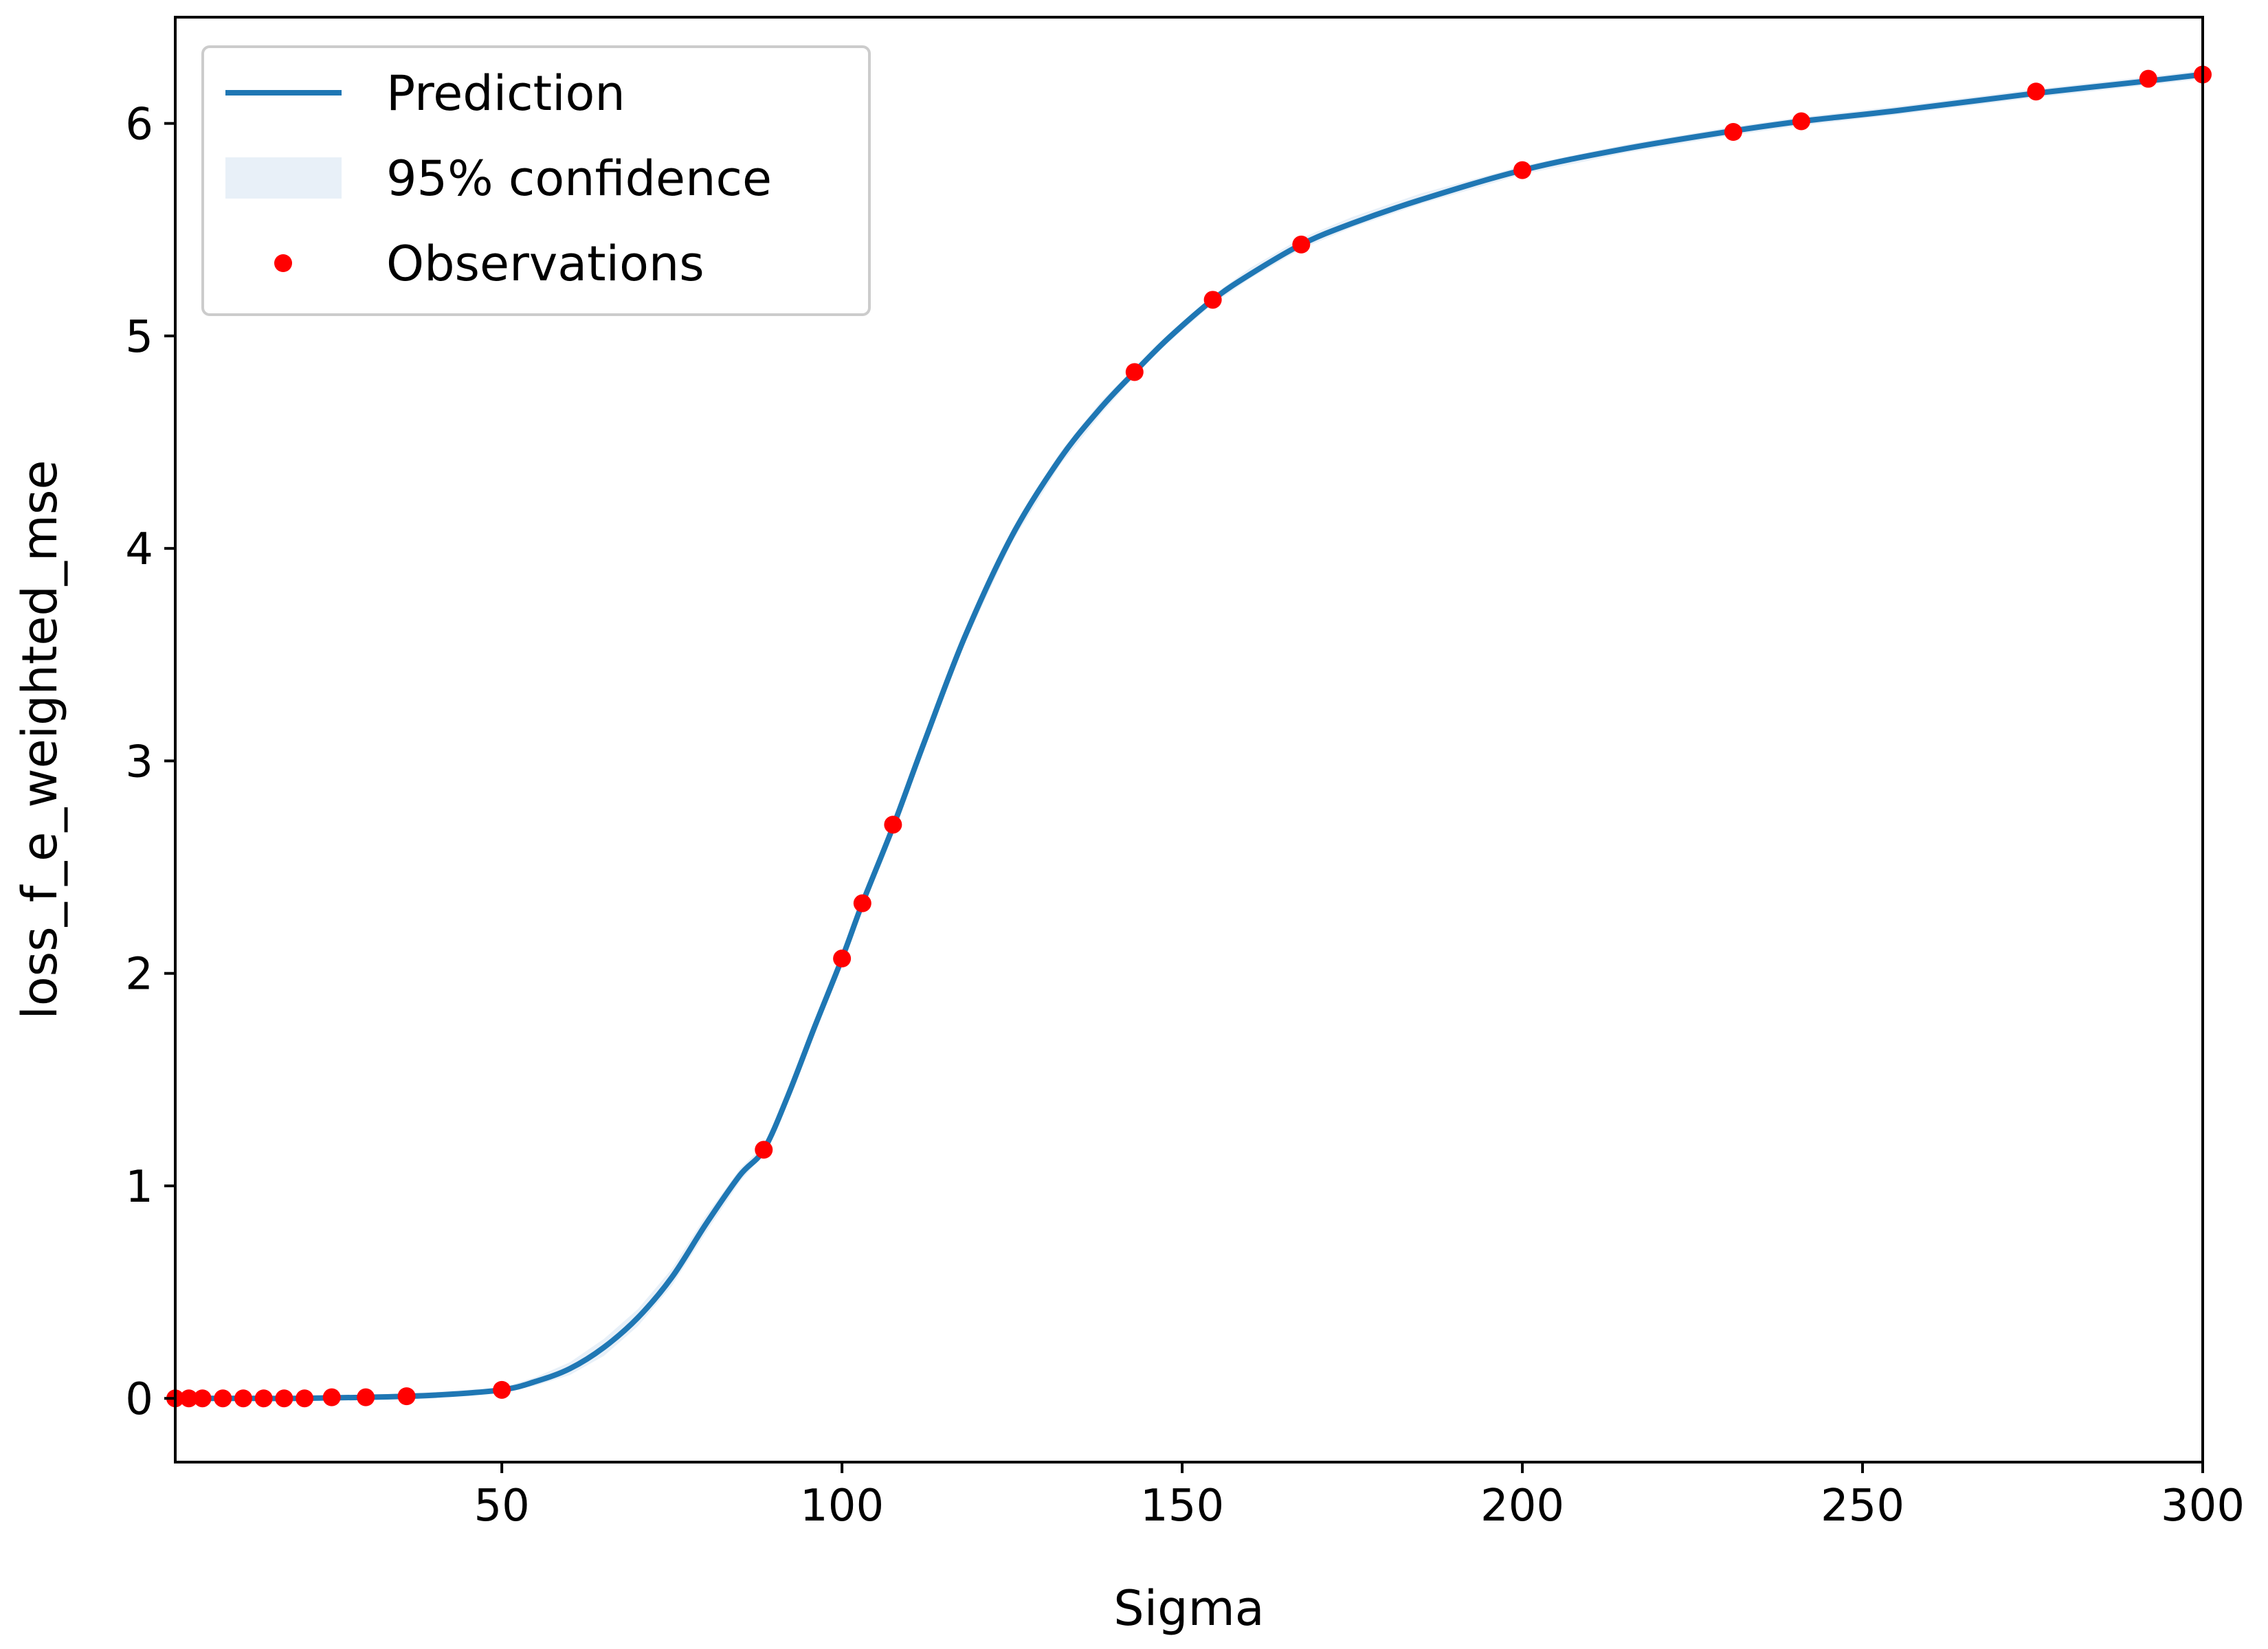  What do you see at coordinates (1522, 1506) in the screenshot?
I see `x-tick-label: 200` at bounding box center [1522, 1506].